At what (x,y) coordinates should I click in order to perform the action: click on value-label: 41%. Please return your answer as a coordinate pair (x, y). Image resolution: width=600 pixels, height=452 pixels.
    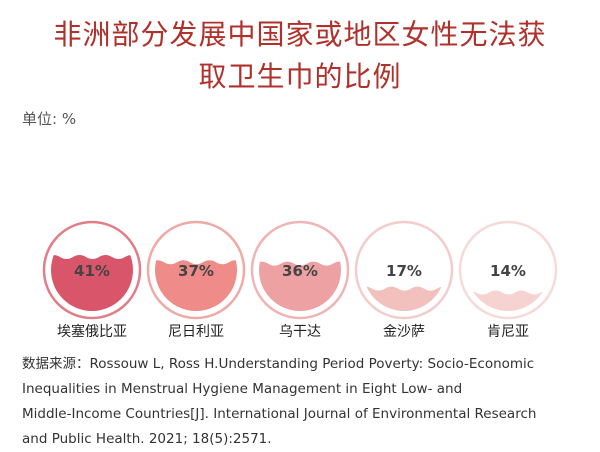
    Looking at the image, I should click on (92, 271).